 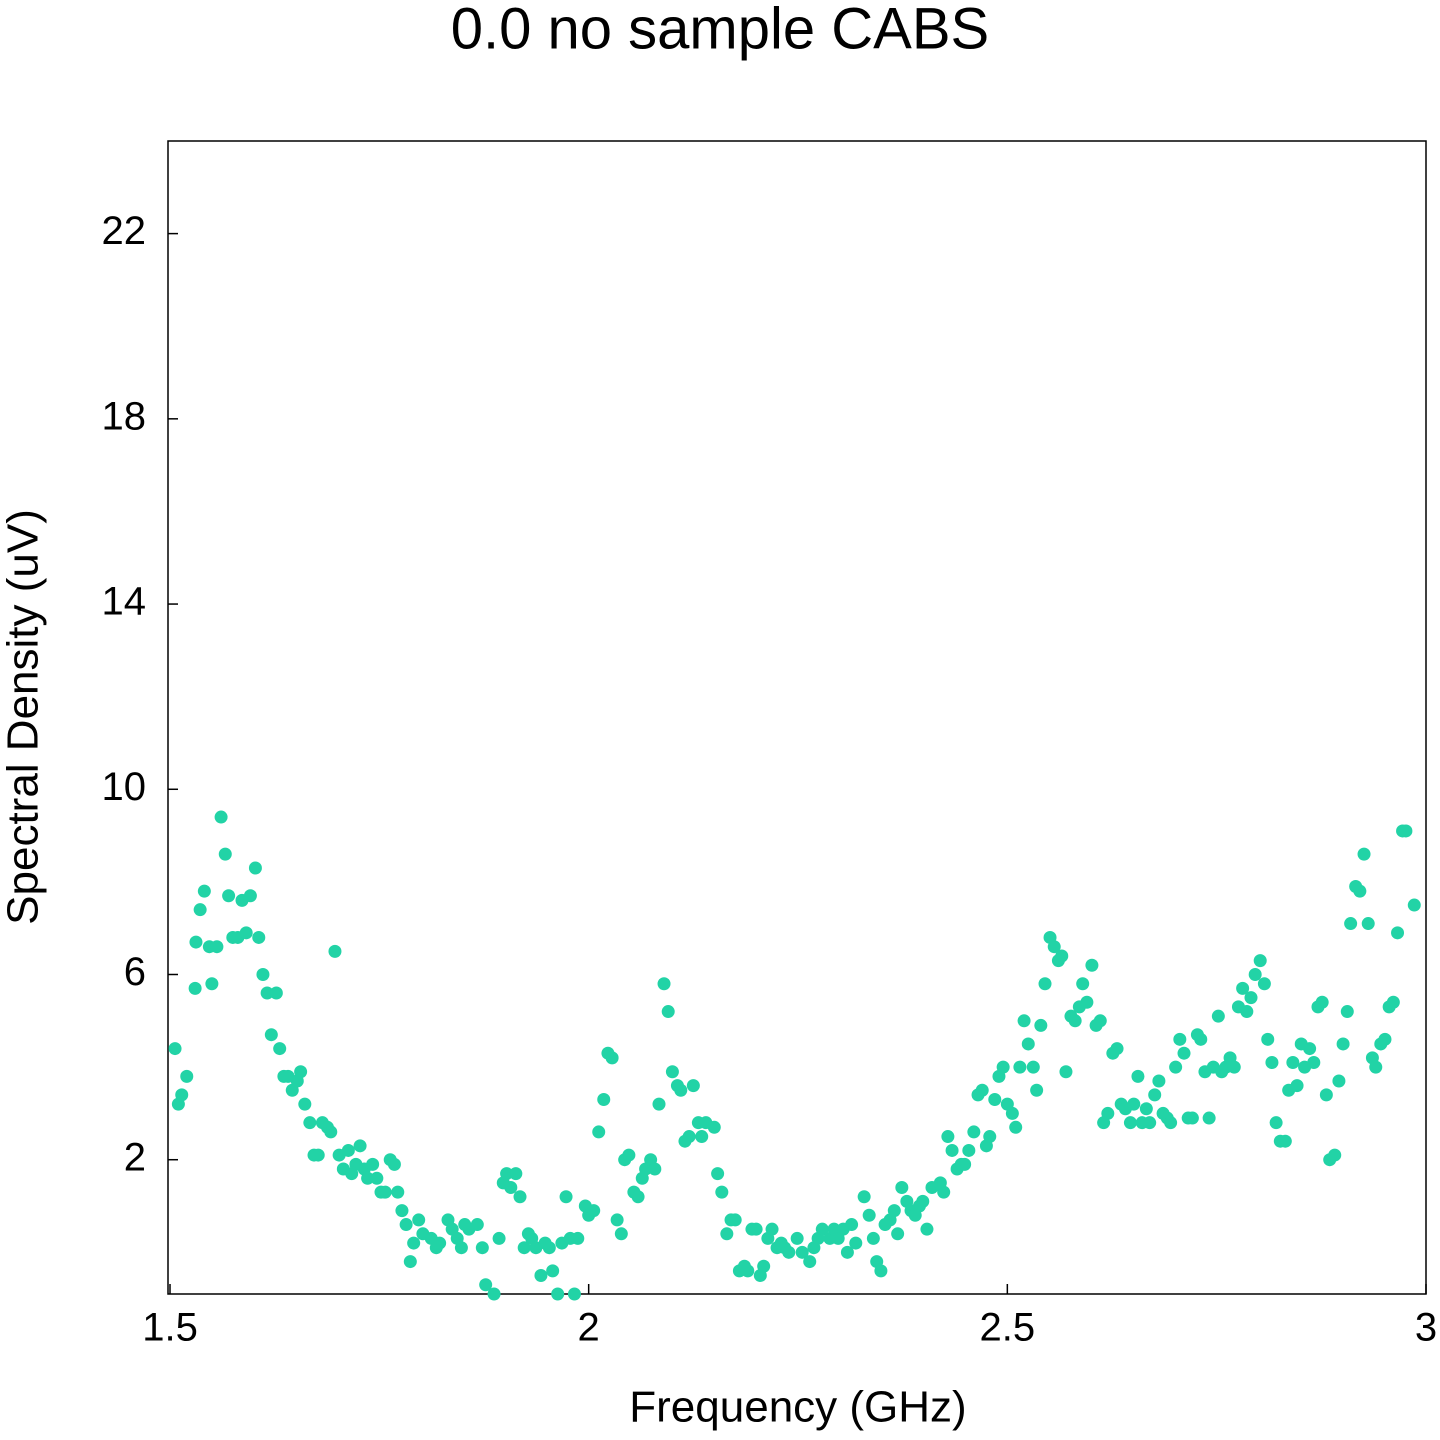 What do you see at coordinates (124, 787) in the screenshot?
I see `y-tick-label: 10` at bounding box center [124, 787].